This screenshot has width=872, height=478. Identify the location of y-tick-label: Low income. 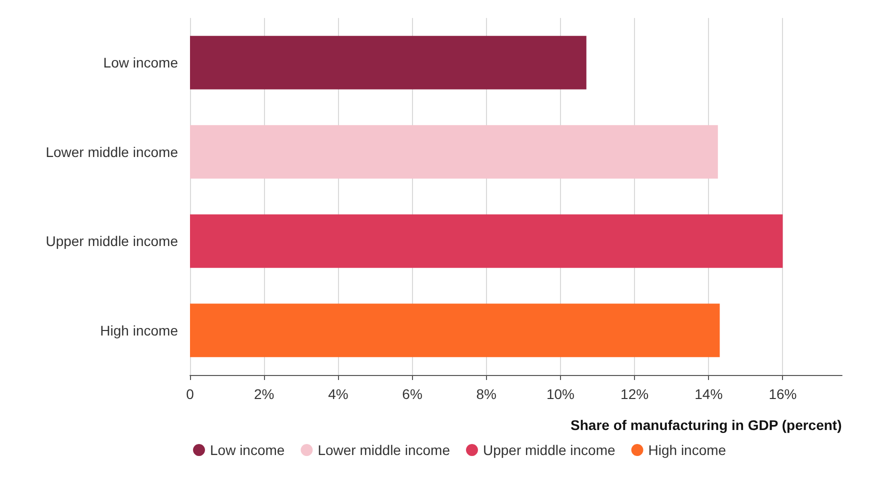
(140, 62).